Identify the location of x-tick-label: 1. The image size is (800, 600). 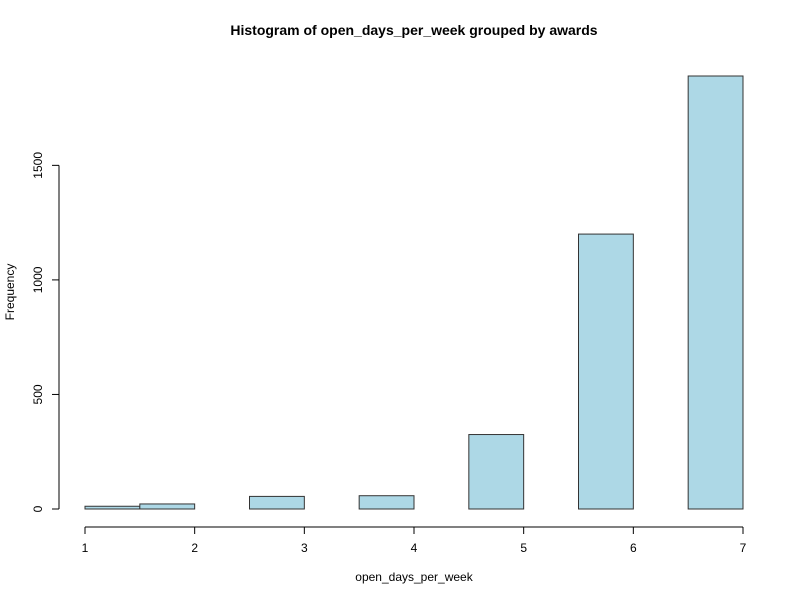
(85, 548).